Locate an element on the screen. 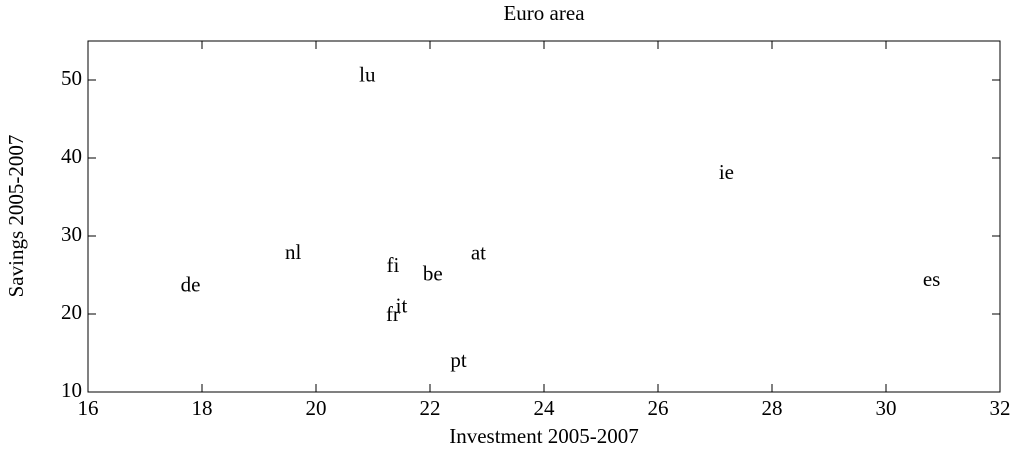 This screenshot has height=455, width=1024. x-tick-label: 16 is located at coordinates (88, 408).